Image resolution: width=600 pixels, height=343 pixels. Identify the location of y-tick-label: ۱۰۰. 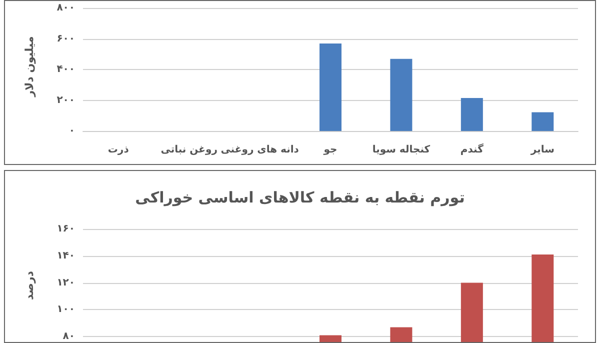
(65, 310).